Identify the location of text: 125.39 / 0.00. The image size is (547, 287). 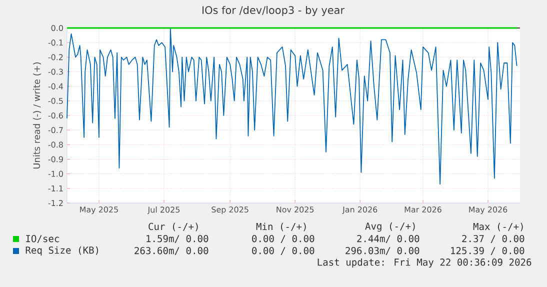
(487, 251).